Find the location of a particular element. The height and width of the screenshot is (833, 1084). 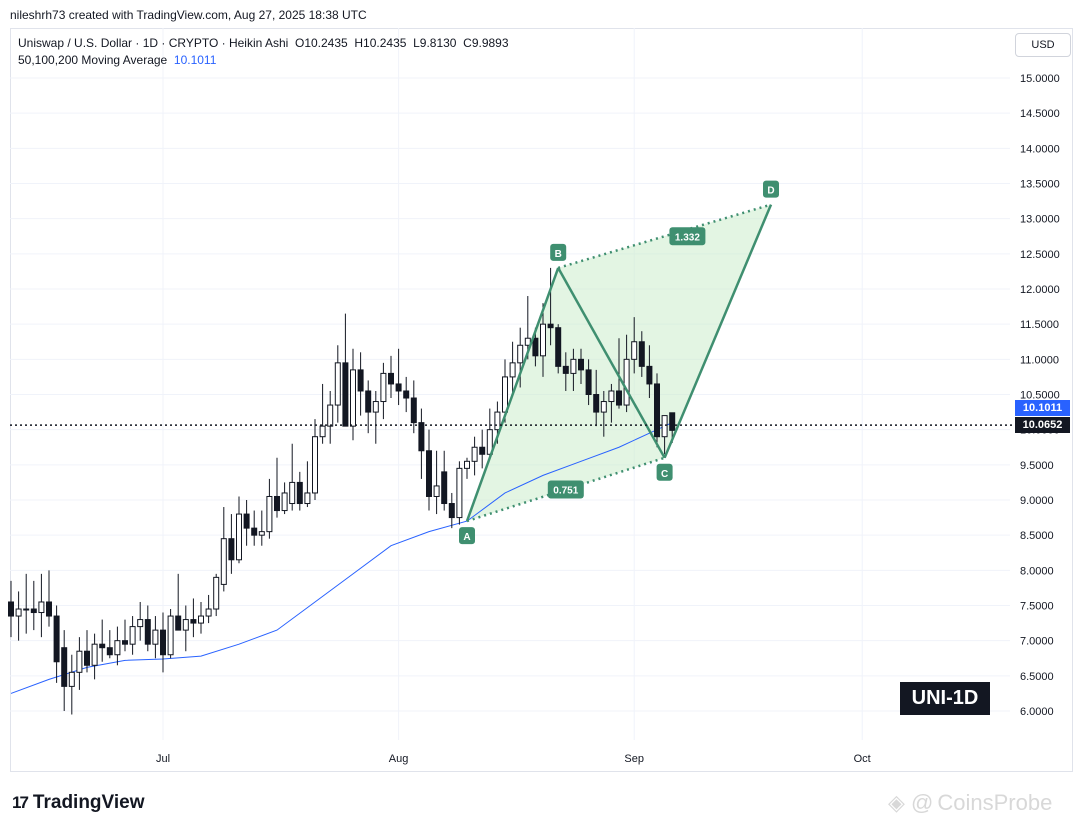

pattern-point-label: A is located at coordinates (466, 537).